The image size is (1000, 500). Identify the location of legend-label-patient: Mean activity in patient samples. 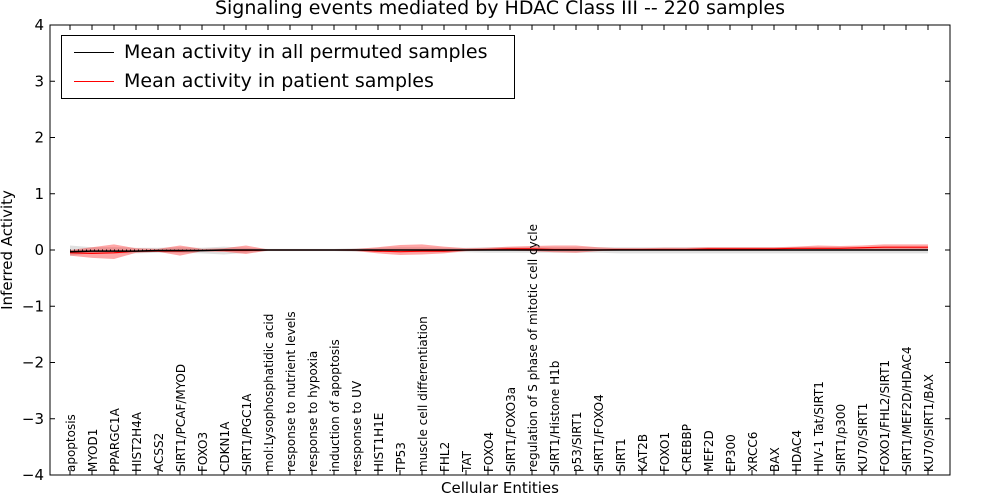
(279, 81).